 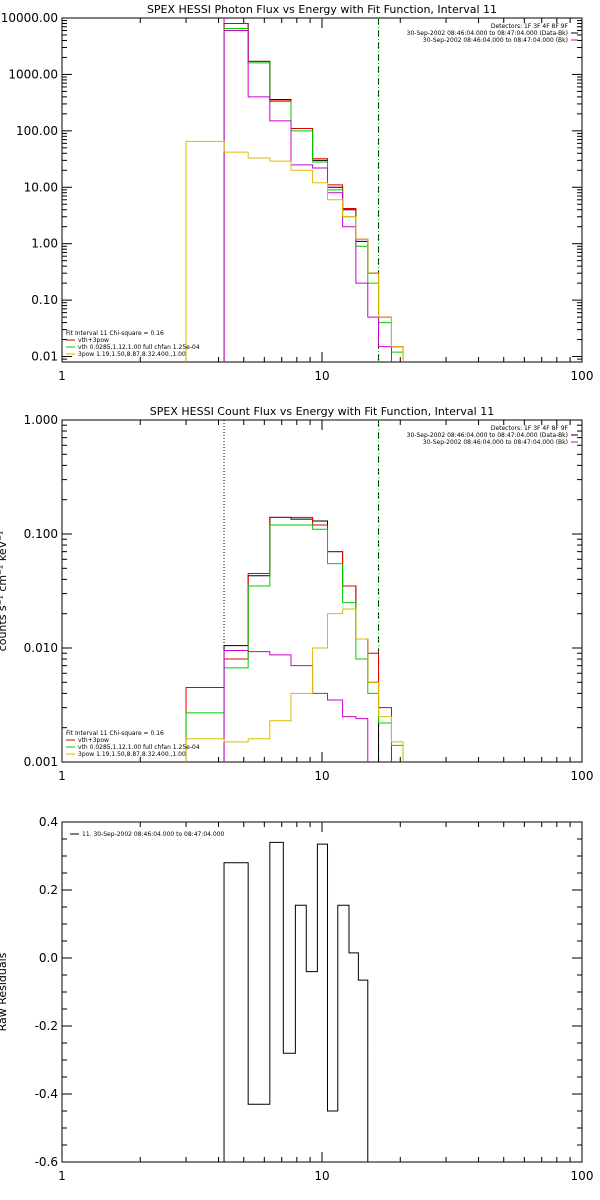 What do you see at coordinates (4, 991) in the screenshot?
I see `y-axis-label: Raw Residuals` at bounding box center [4, 991].